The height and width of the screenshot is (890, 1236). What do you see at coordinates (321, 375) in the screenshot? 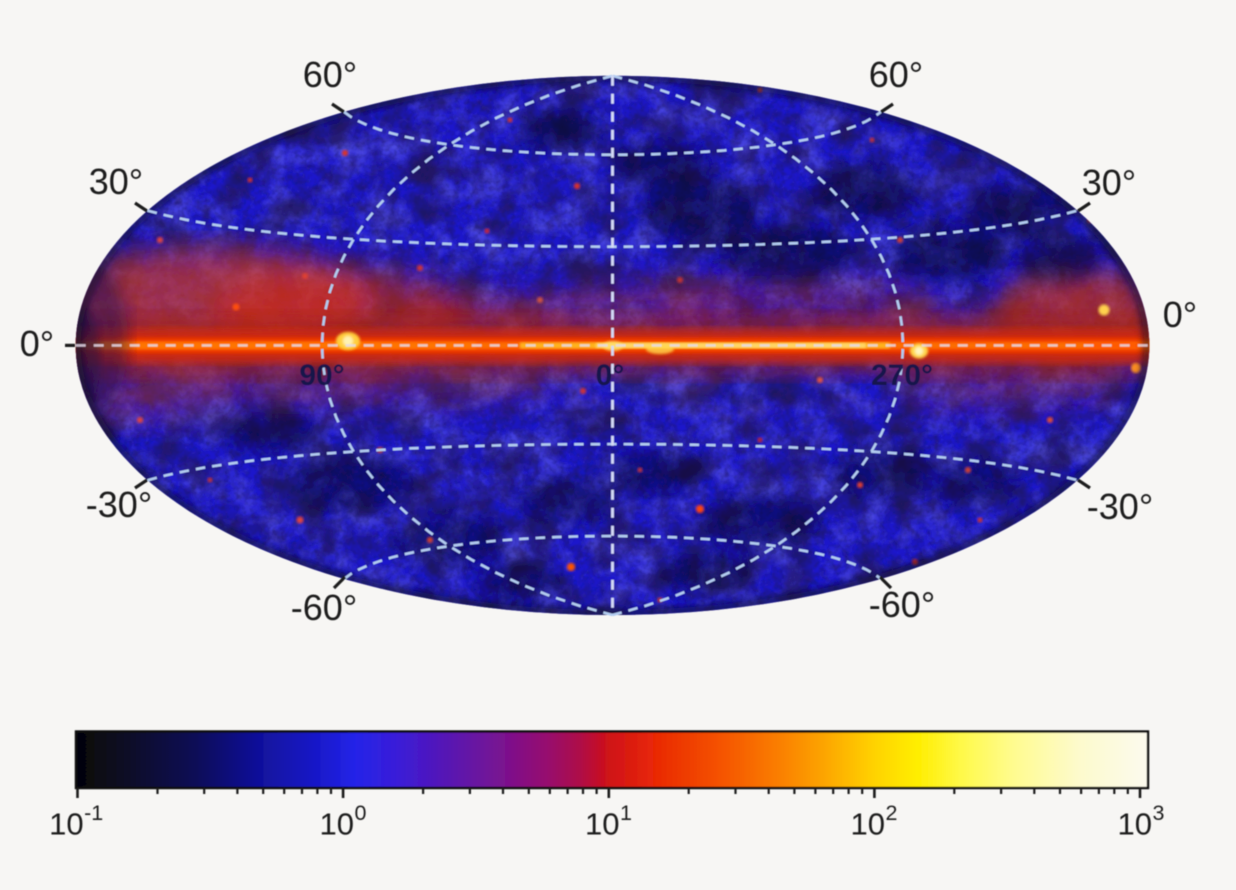
I see `svg-text: 90°` at bounding box center [321, 375].